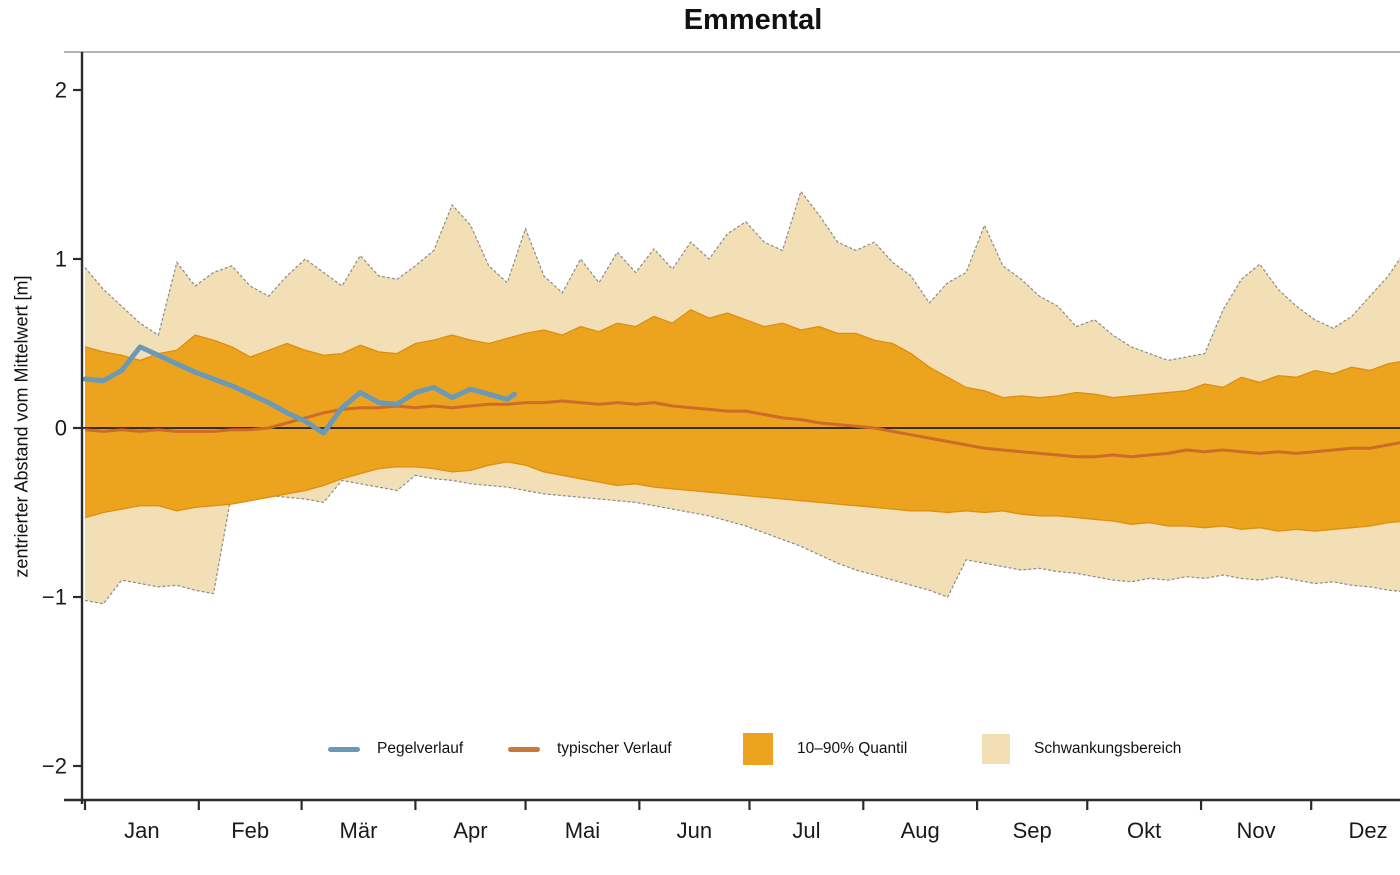  I want to click on chart-title: Emmental, so click(753, 20).